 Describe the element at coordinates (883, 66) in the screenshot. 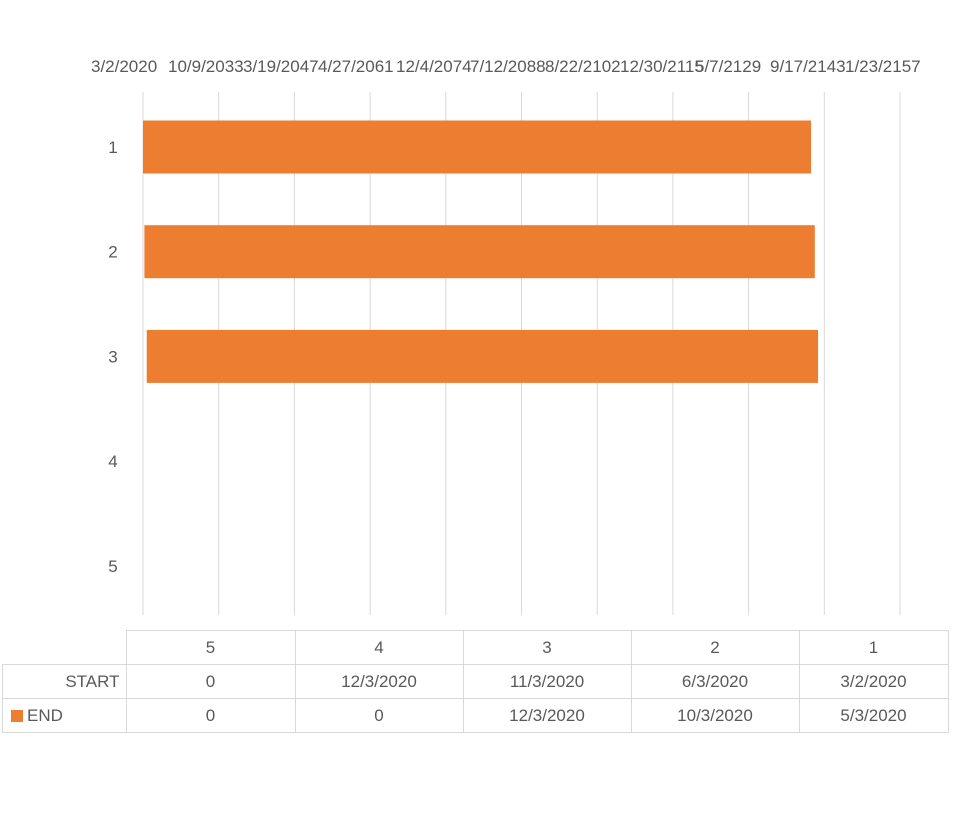

I see `x-tick-label: 1/23/2157` at that location.